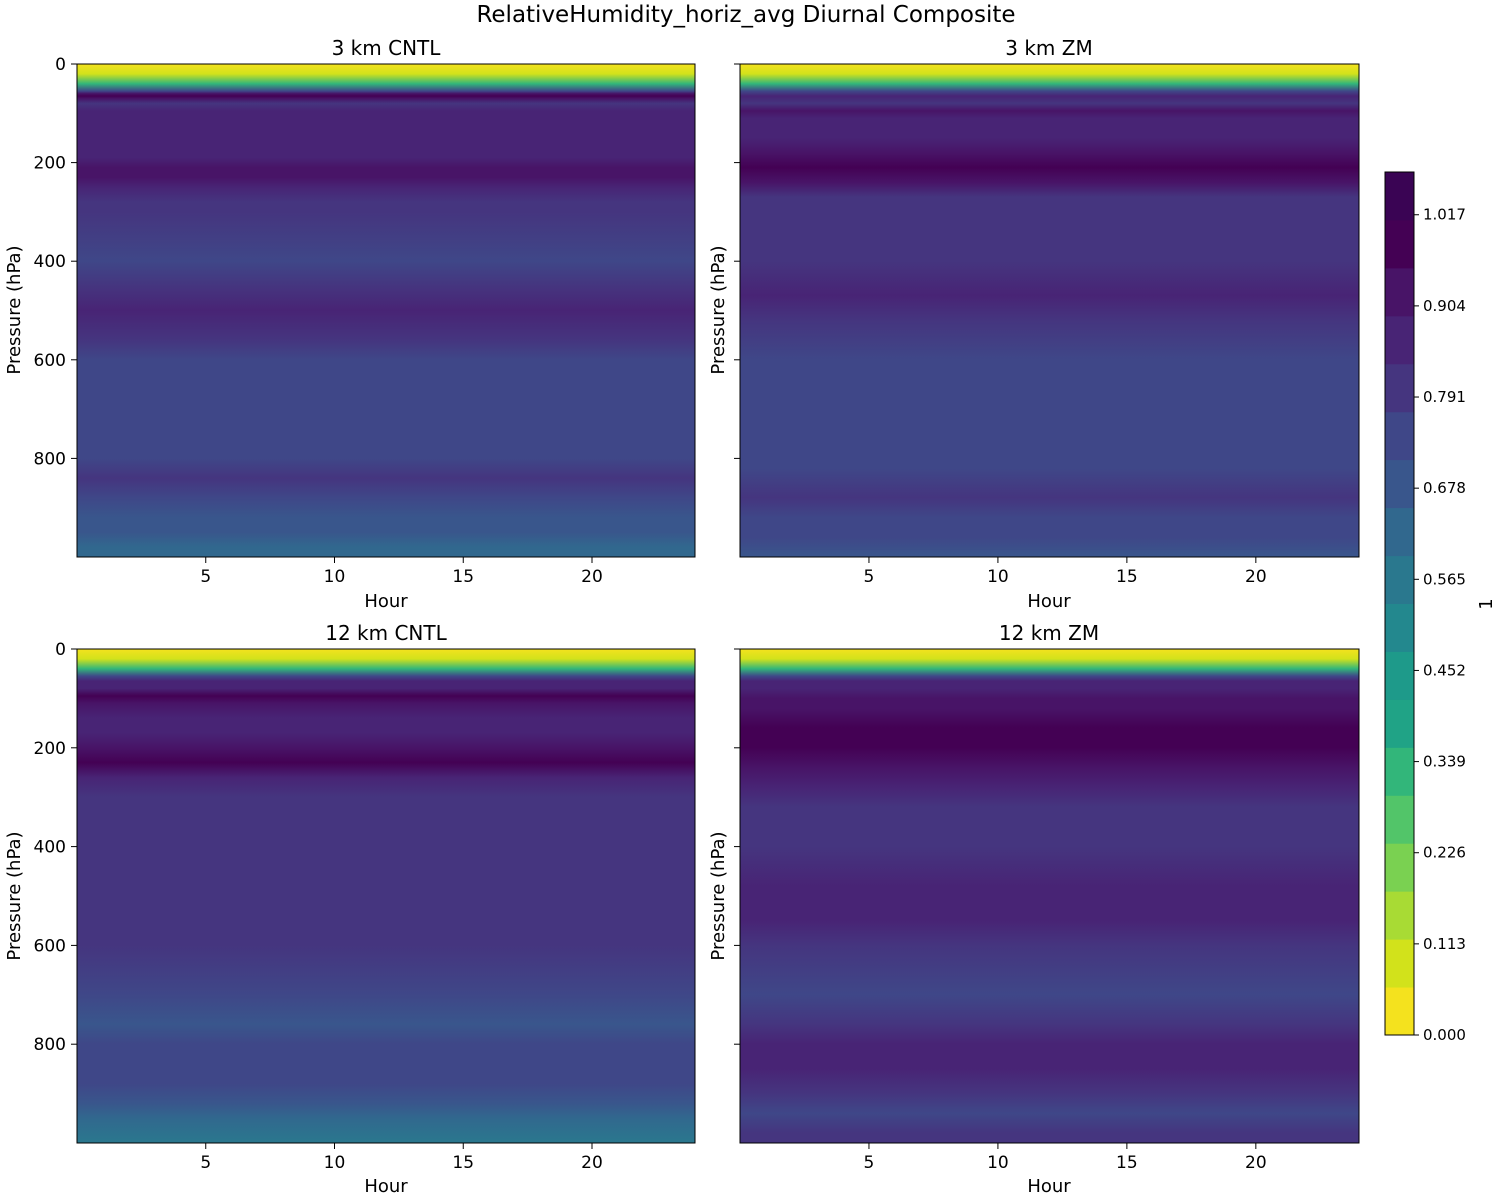  I want to click on panel-title: 12 km ZM, so click(1049, 633).